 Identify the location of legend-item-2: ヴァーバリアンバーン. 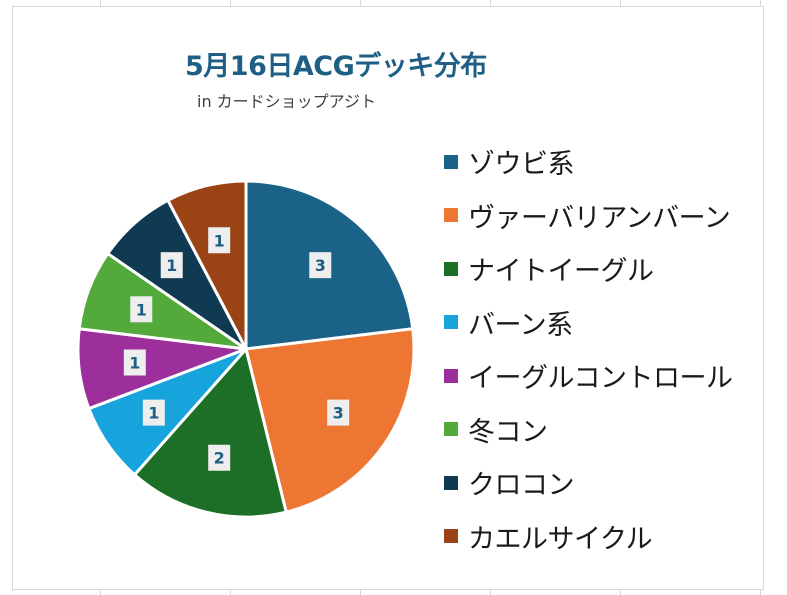
(604, 216).